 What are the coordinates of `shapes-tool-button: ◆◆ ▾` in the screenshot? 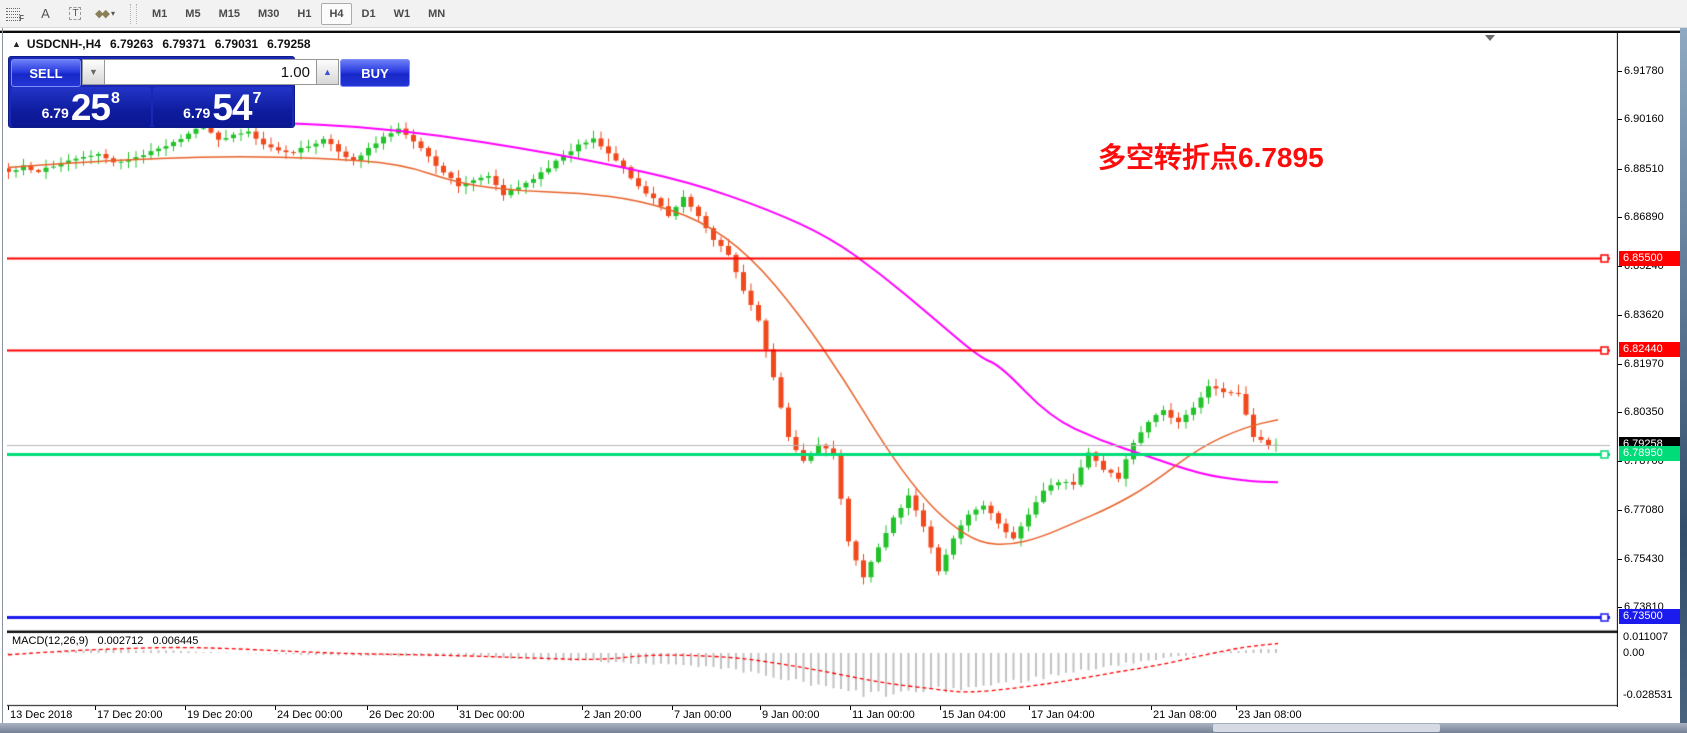 It's located at (105, 14).